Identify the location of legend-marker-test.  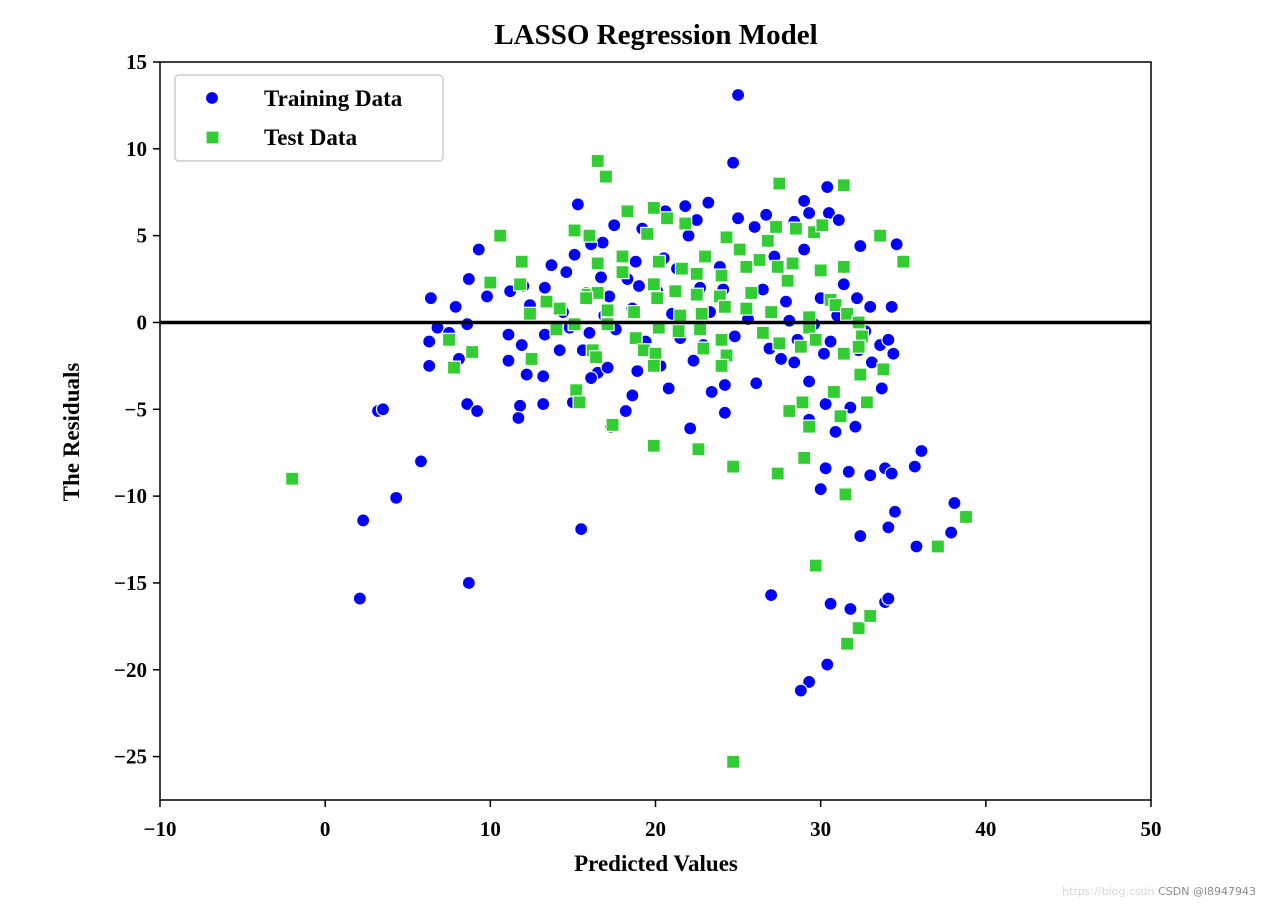
(212, 137).